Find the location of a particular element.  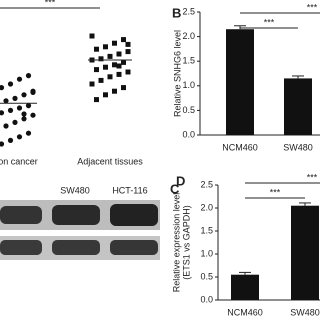

y-axis-label: (ETS1 vs GAPDH) is located at coordinates (186, 242).